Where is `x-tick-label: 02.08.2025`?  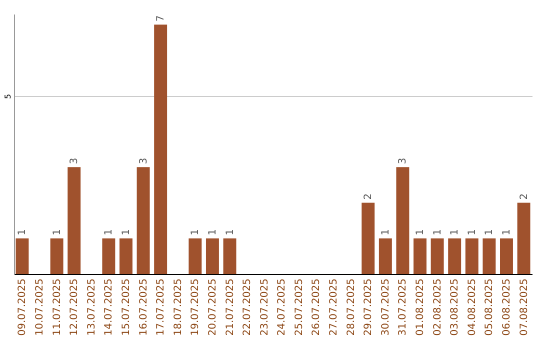
x-tick-label: 02.08.2025 is located at coordinates (438, 307).